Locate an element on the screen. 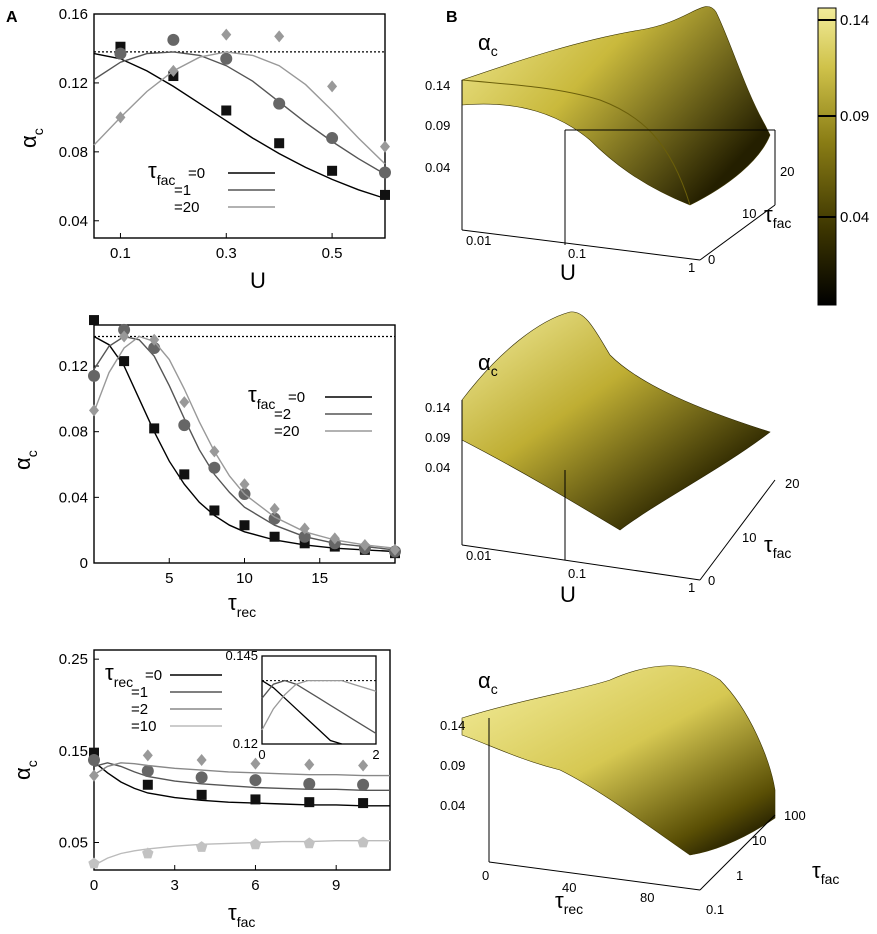 This screenshot has height=934, width=877. b1-ylabel: τfac is located at coordinates (777, 216).